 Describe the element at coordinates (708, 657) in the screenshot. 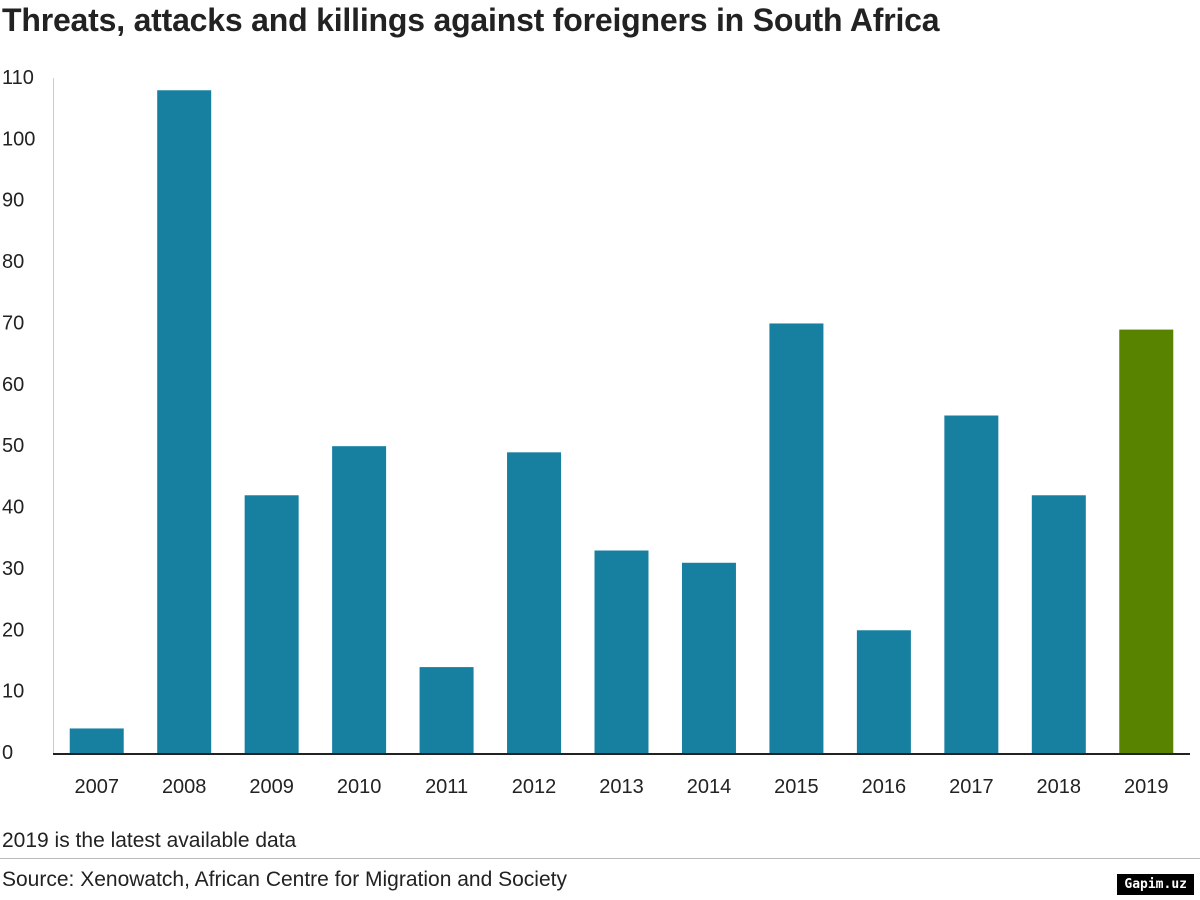

I see `bar-2014` at that location.